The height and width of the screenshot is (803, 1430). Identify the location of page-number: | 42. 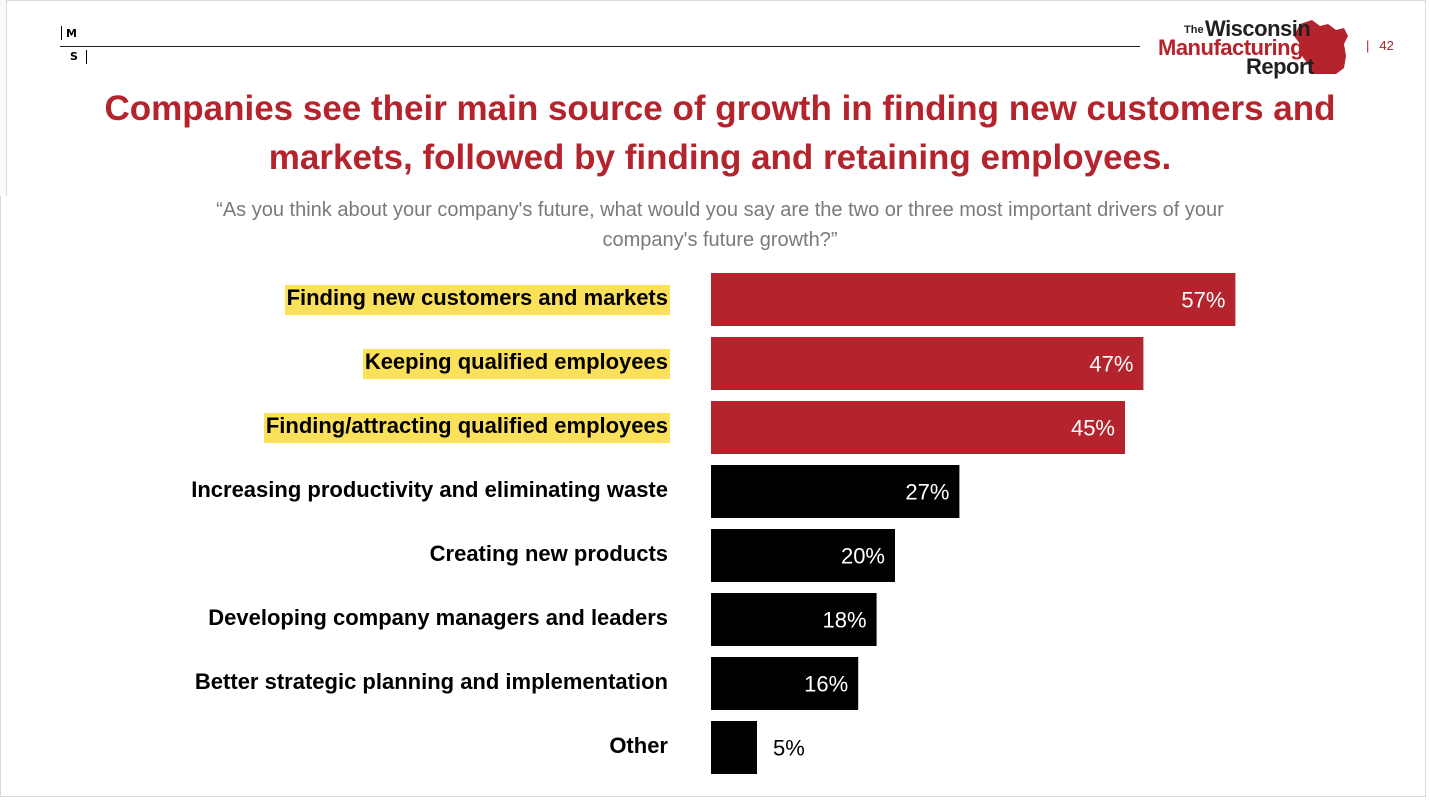
(1380, 45).